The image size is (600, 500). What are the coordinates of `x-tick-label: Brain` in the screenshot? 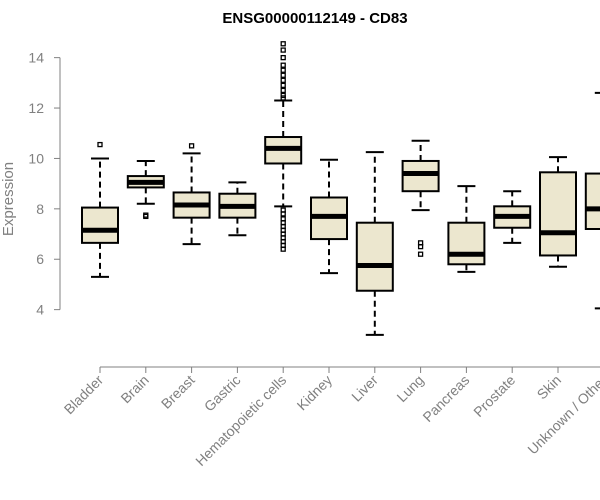 It's located at (134, 389).